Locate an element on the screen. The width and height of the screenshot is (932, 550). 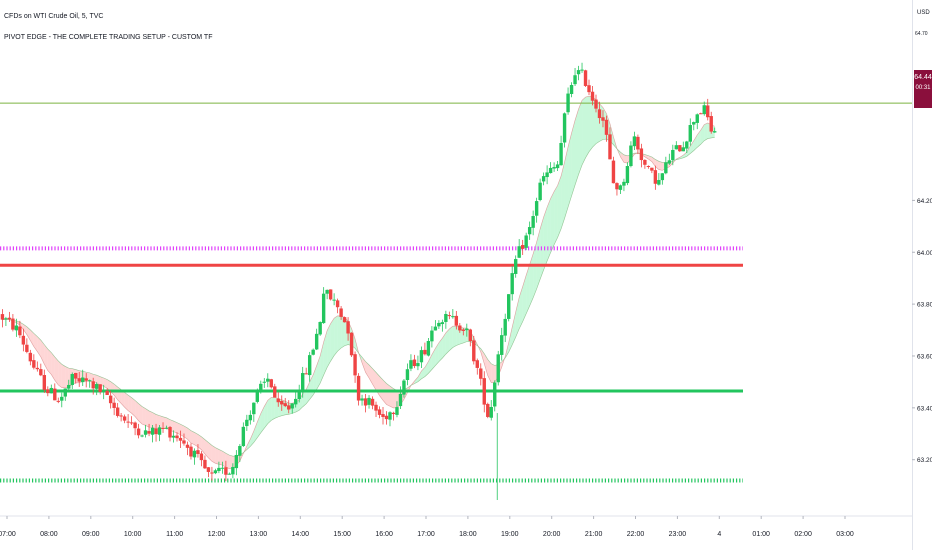
currency-label: USD is located at coordinates (923, 13).